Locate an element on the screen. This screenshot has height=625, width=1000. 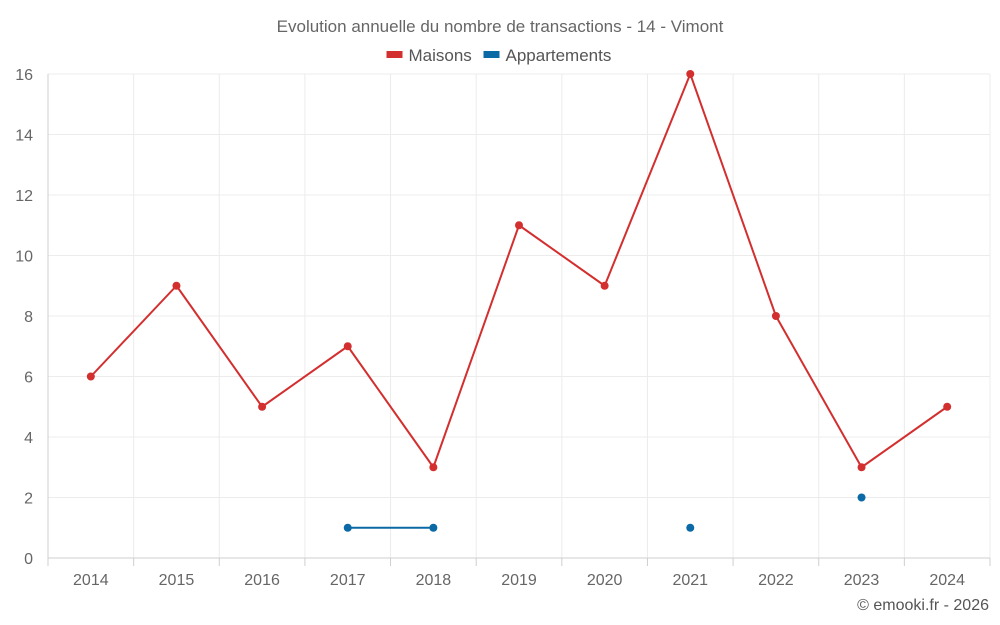
x-tick-label: 2016 is located at coordinates (262, 580).